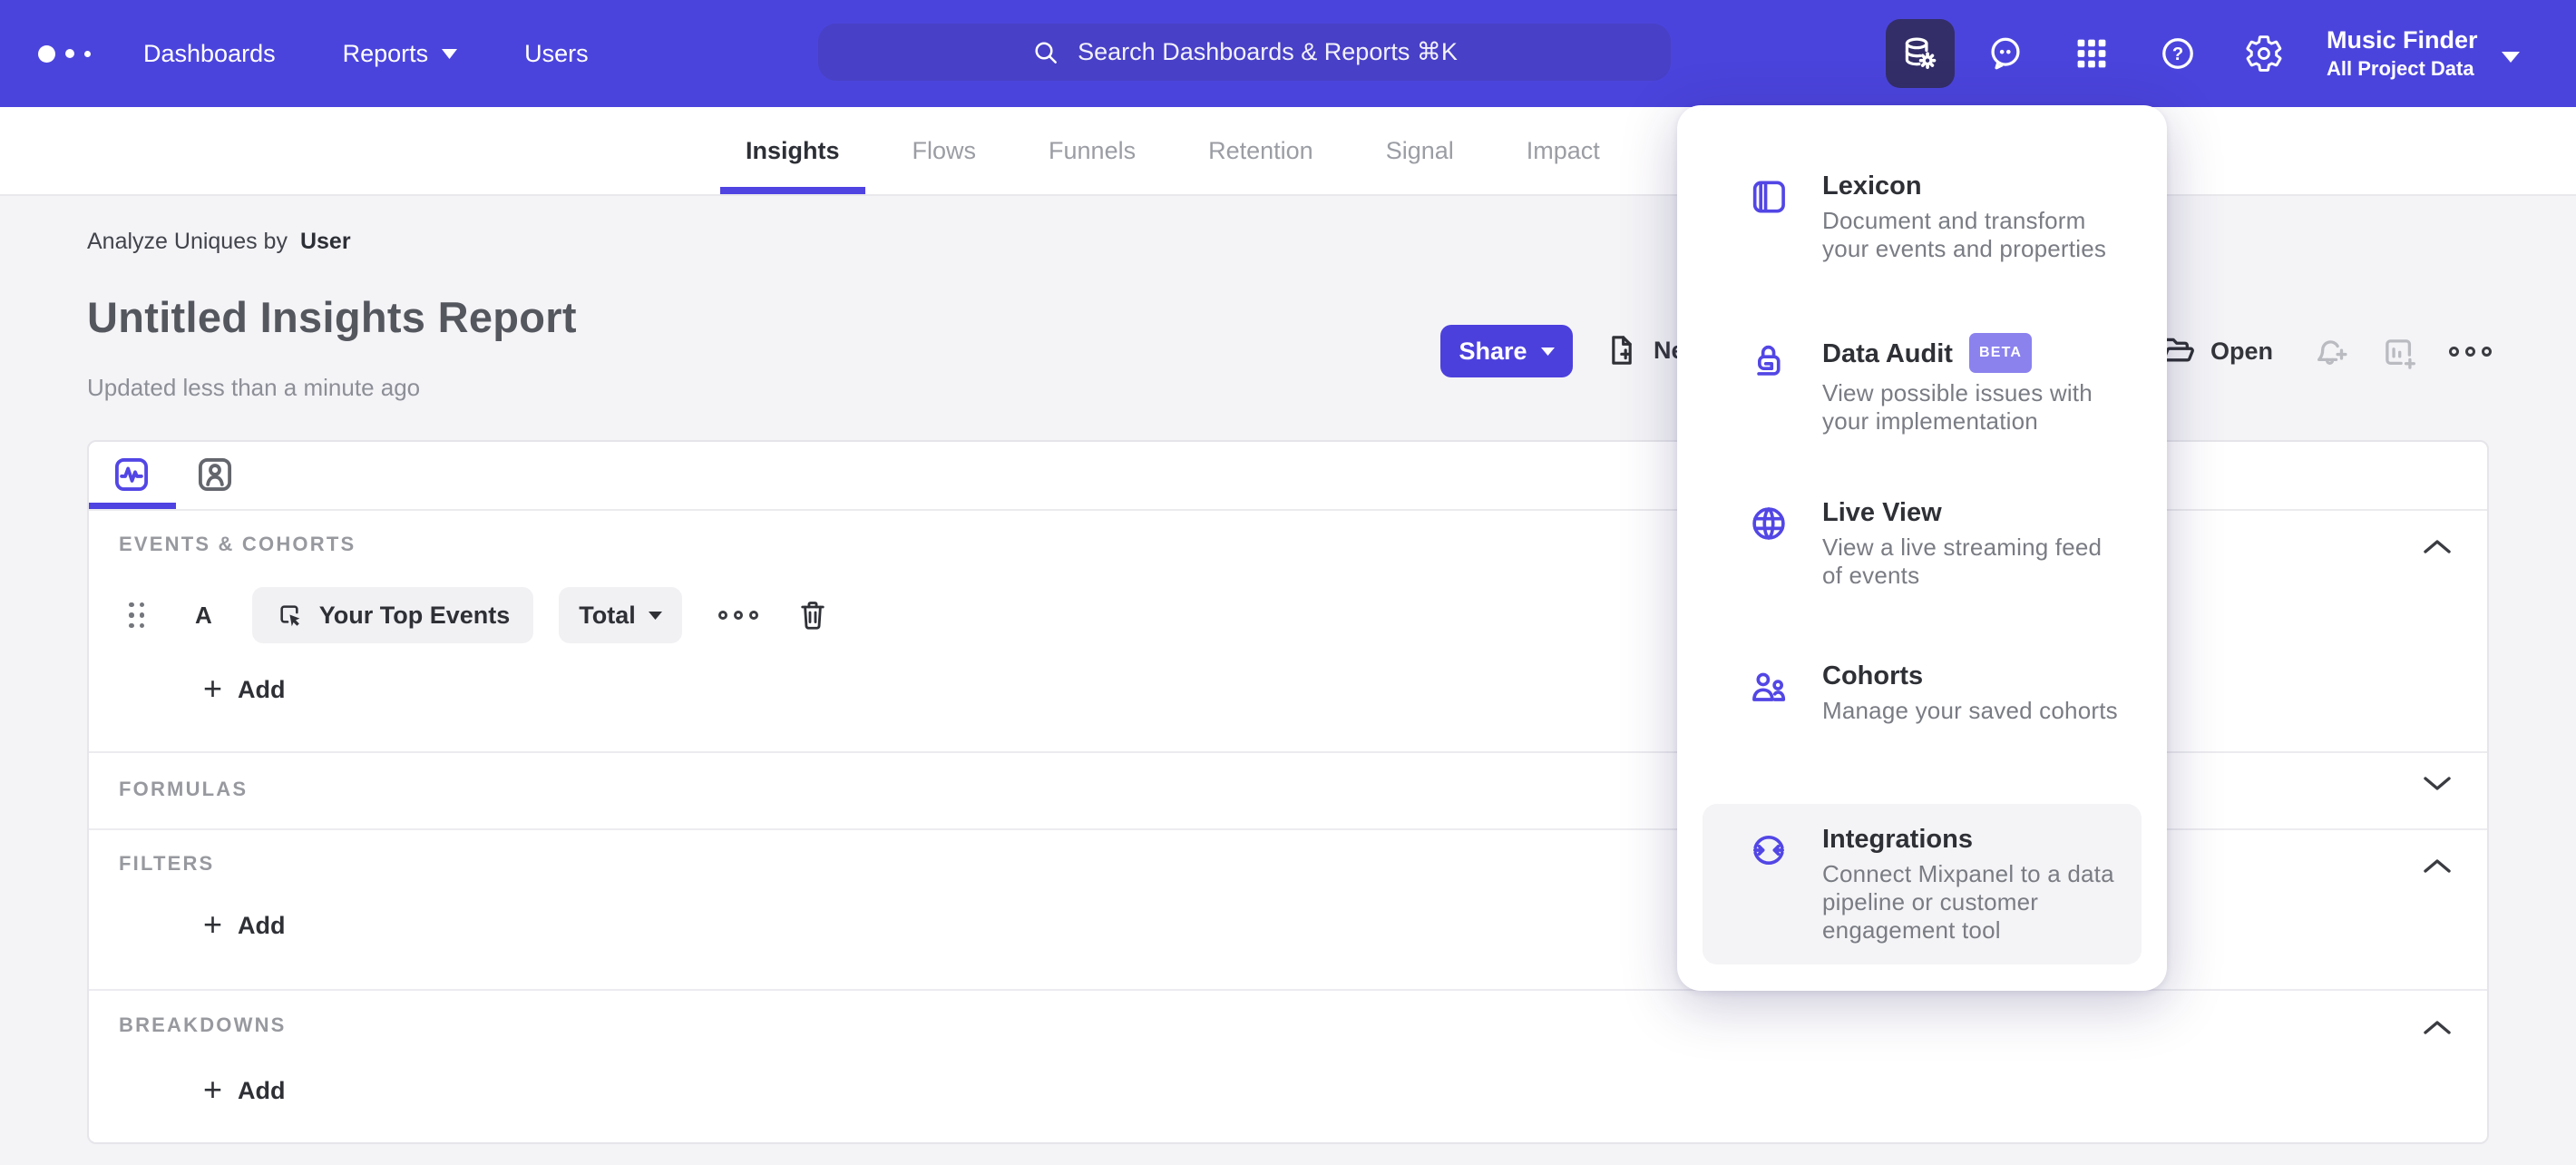 Image resolution: width=2576 pixels, height=1165 pixels. What do you see at coordinates (1769, 686) in the screenshot?
I see `cohorts-people-icon` at bounding box center [1769, 686].